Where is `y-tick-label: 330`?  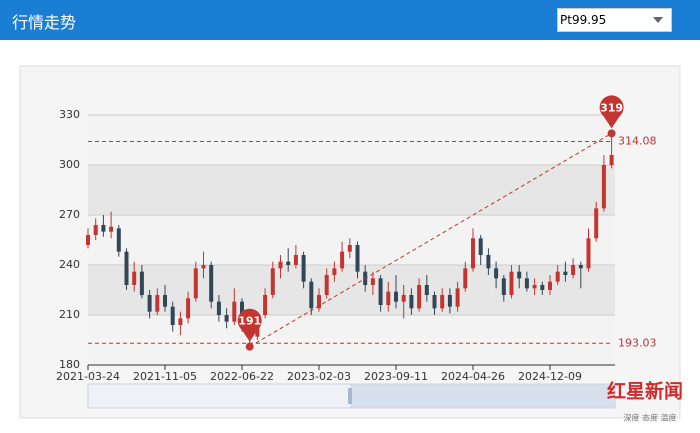 y-tick-label: 330 is located at coordinates (69, 114).